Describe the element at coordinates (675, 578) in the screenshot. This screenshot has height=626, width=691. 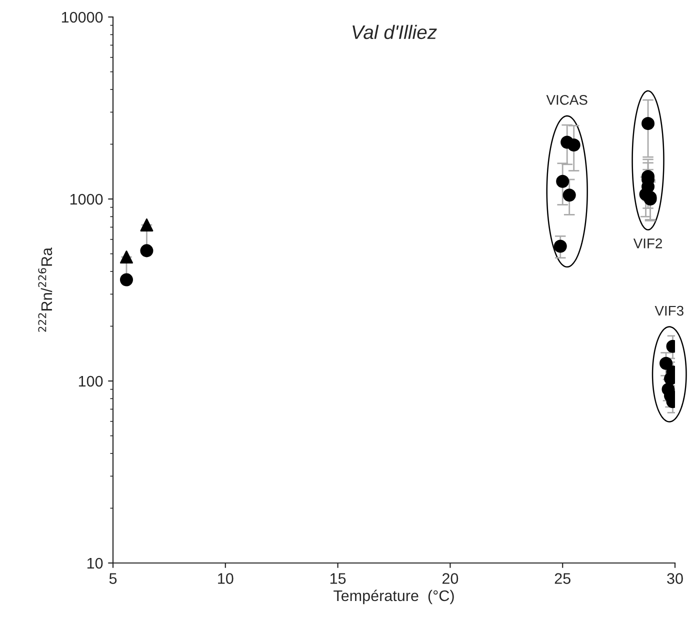
I see `x-tick-label: 30` at that location.